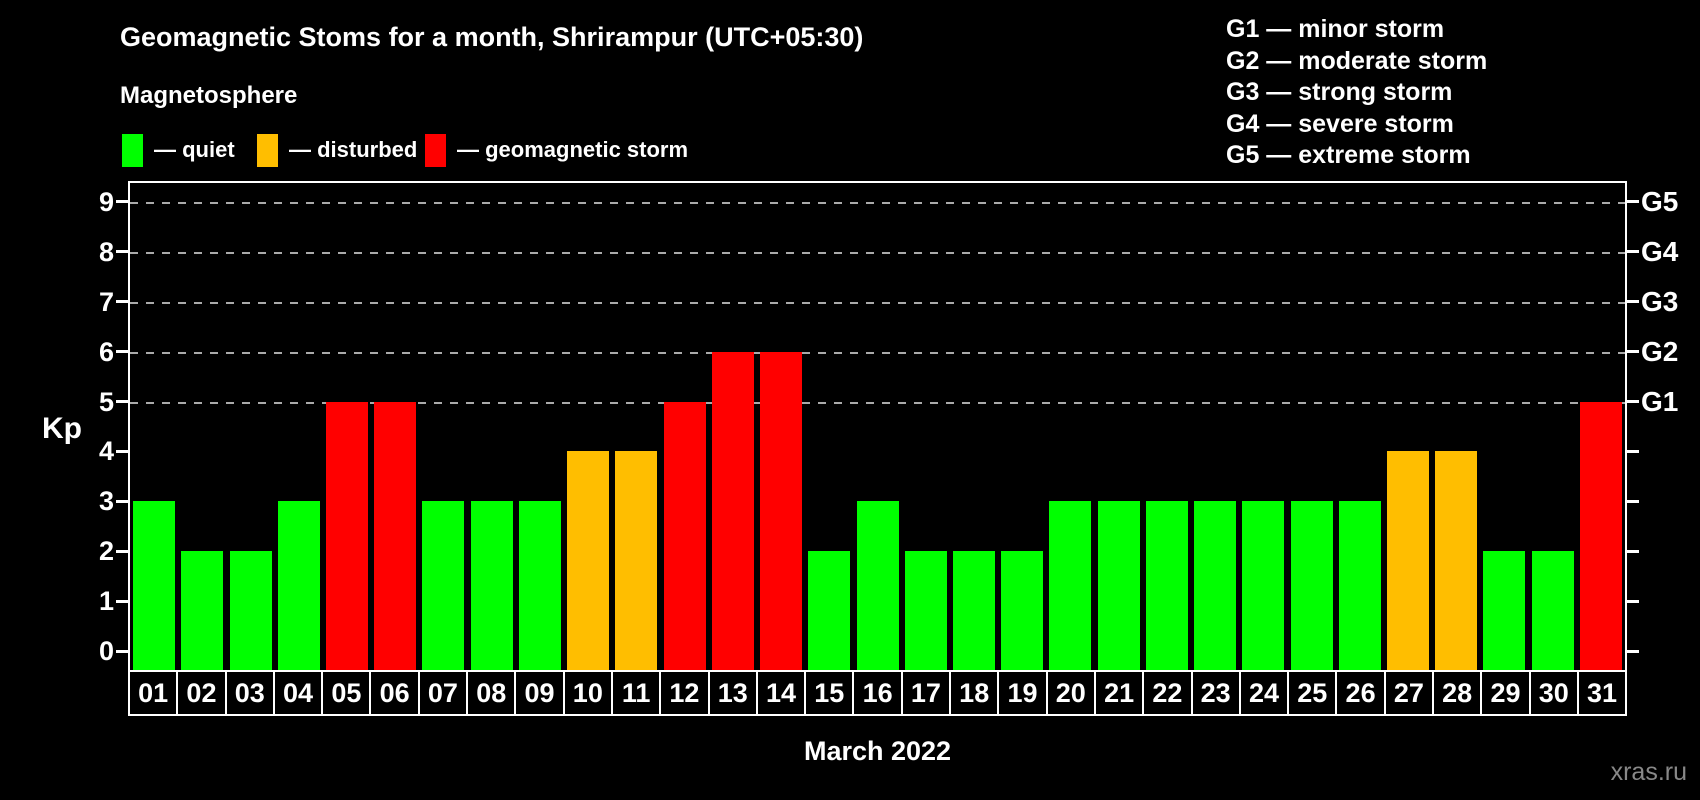 The image size is (1700, 800). I want to click on y-axis-title: Kp, so click(62, 428).